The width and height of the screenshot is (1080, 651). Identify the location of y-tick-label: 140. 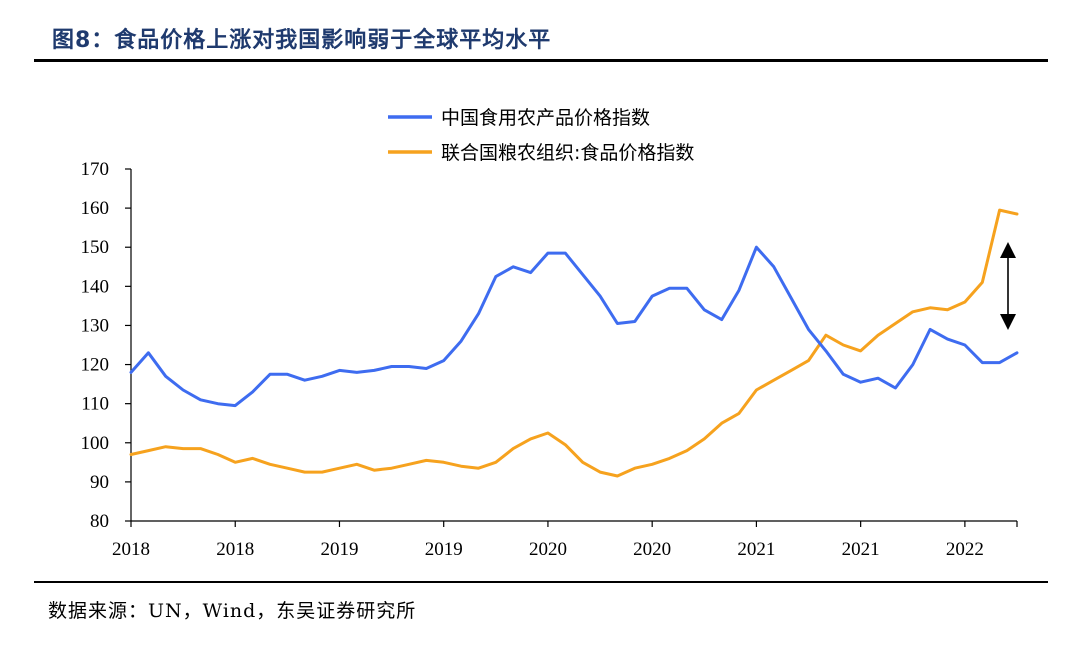
(95, 286).